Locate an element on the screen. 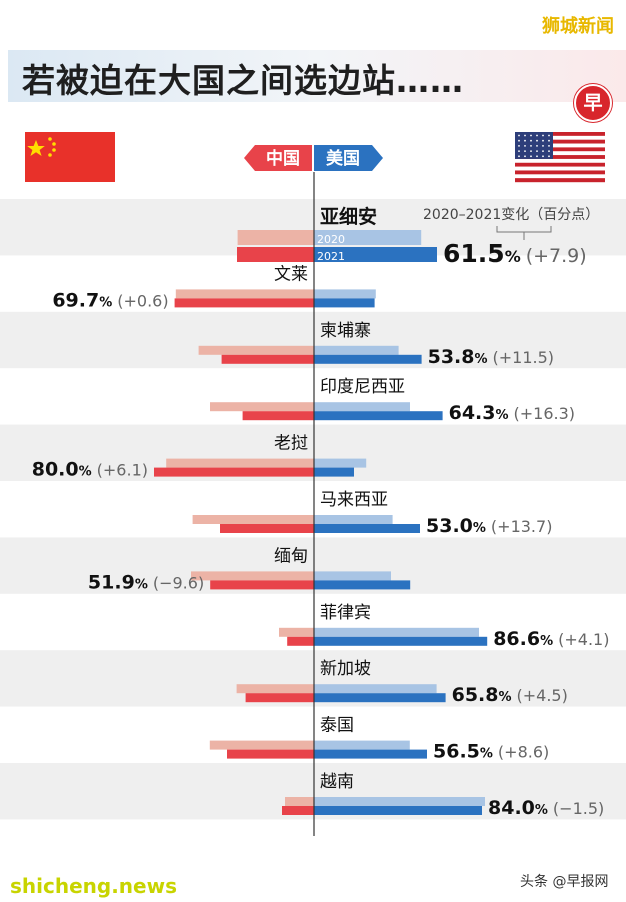 The width and height of the screenshot is (626, 902). value-number: 56.5 is located at coordinates (456, 752).